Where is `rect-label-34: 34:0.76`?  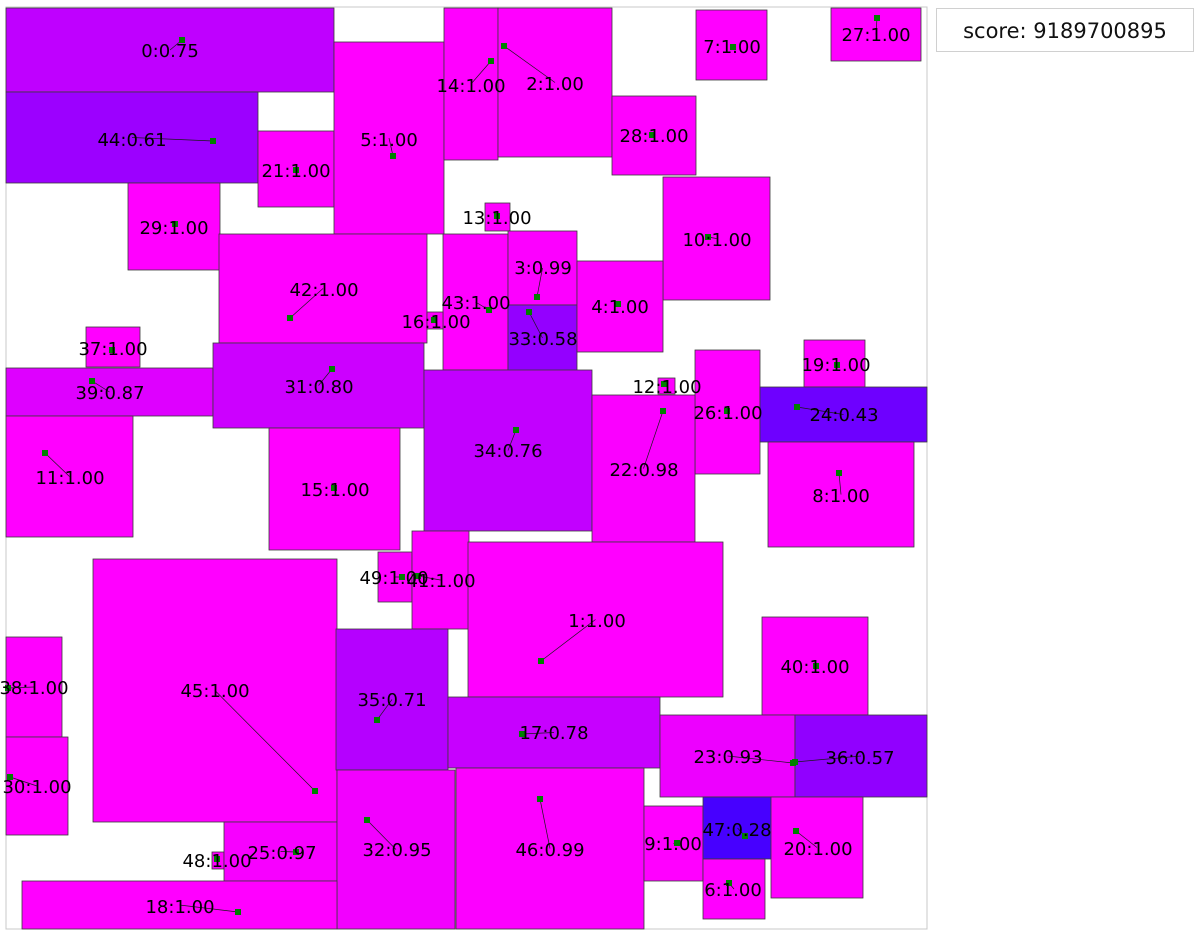 rect-label-34: 34:0.76 is located at coordinates (507, 451).